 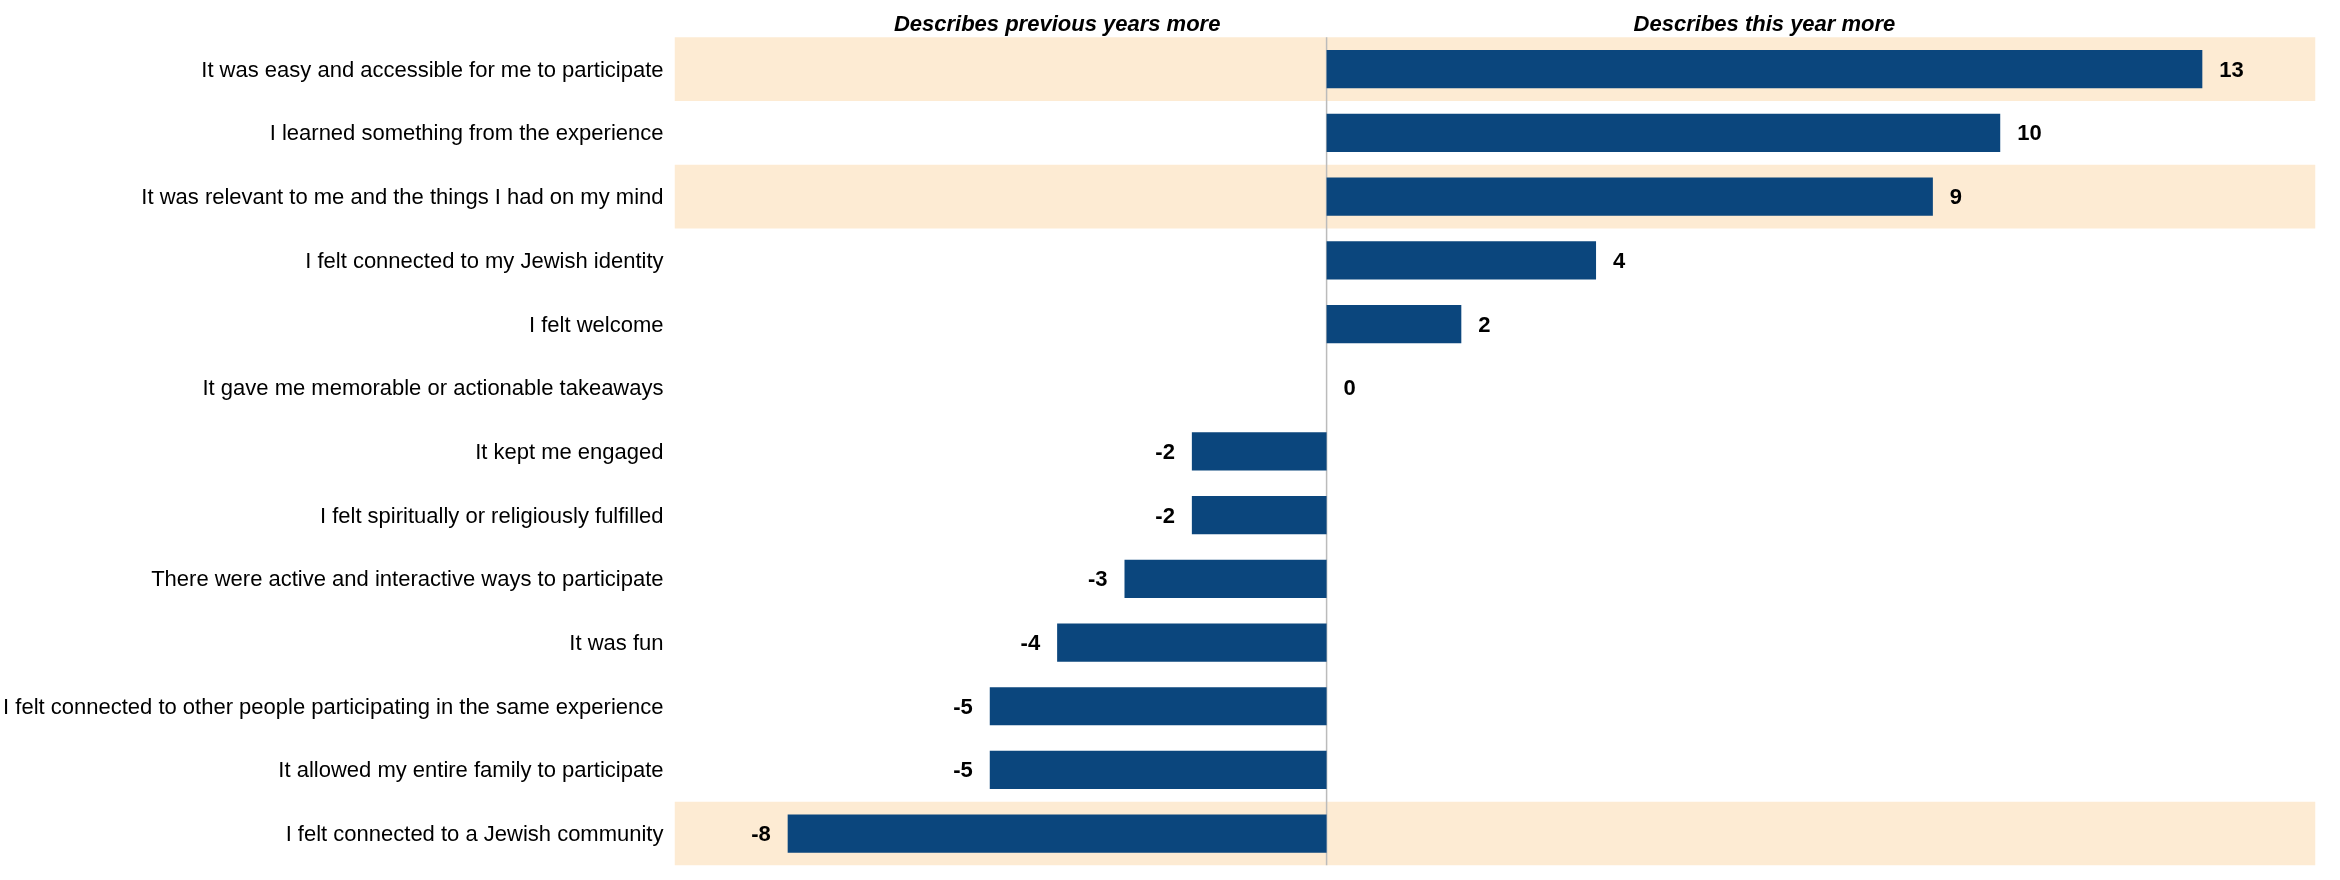 What do you see at coordinates (616, 643) in the screenshot?
I see `y-tick-label: It was fun` at bounding box center [616, 643].